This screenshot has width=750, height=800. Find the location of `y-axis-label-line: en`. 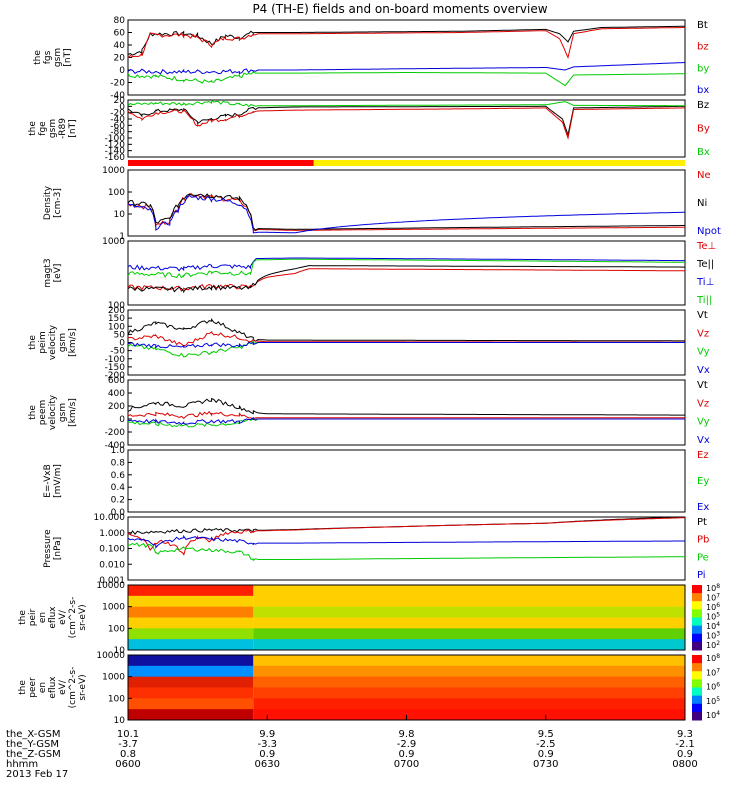

y-axis-label-line: en is located at coordinates (43, 617).